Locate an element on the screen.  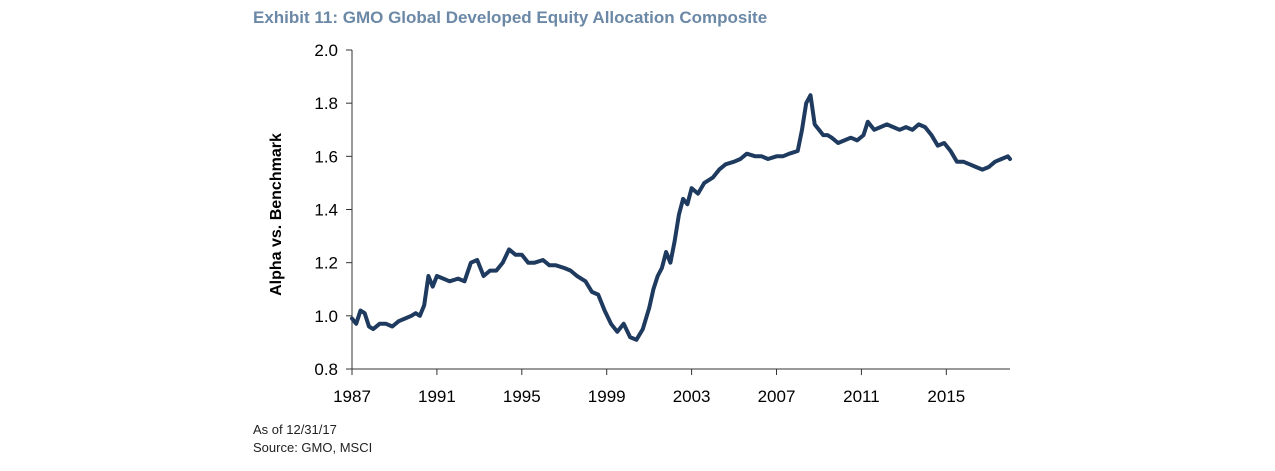
chart-notes: As of 12/31/17 Source: GMO, MSCI is located at coordinates (312, 439).